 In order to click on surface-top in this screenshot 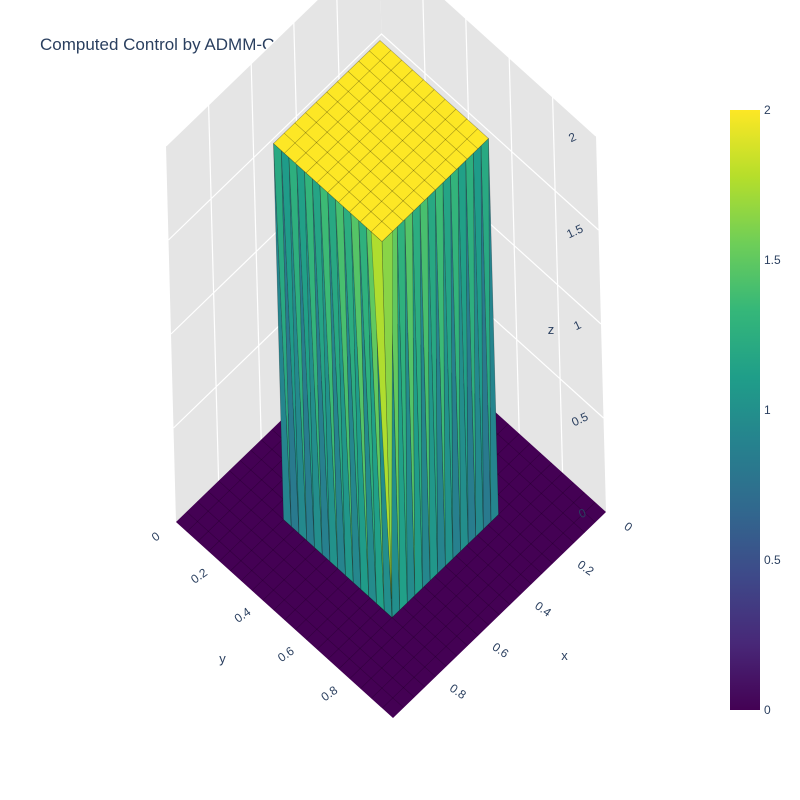, I will do `click(381, 141)`.